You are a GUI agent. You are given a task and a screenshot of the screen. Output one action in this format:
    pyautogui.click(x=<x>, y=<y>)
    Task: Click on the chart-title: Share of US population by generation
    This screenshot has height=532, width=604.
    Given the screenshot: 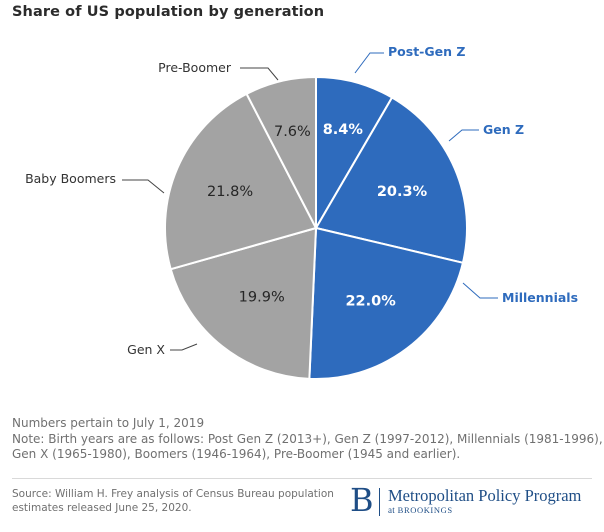 What is the action you would take?
    pyautogui.click(x=168, y=12)
    